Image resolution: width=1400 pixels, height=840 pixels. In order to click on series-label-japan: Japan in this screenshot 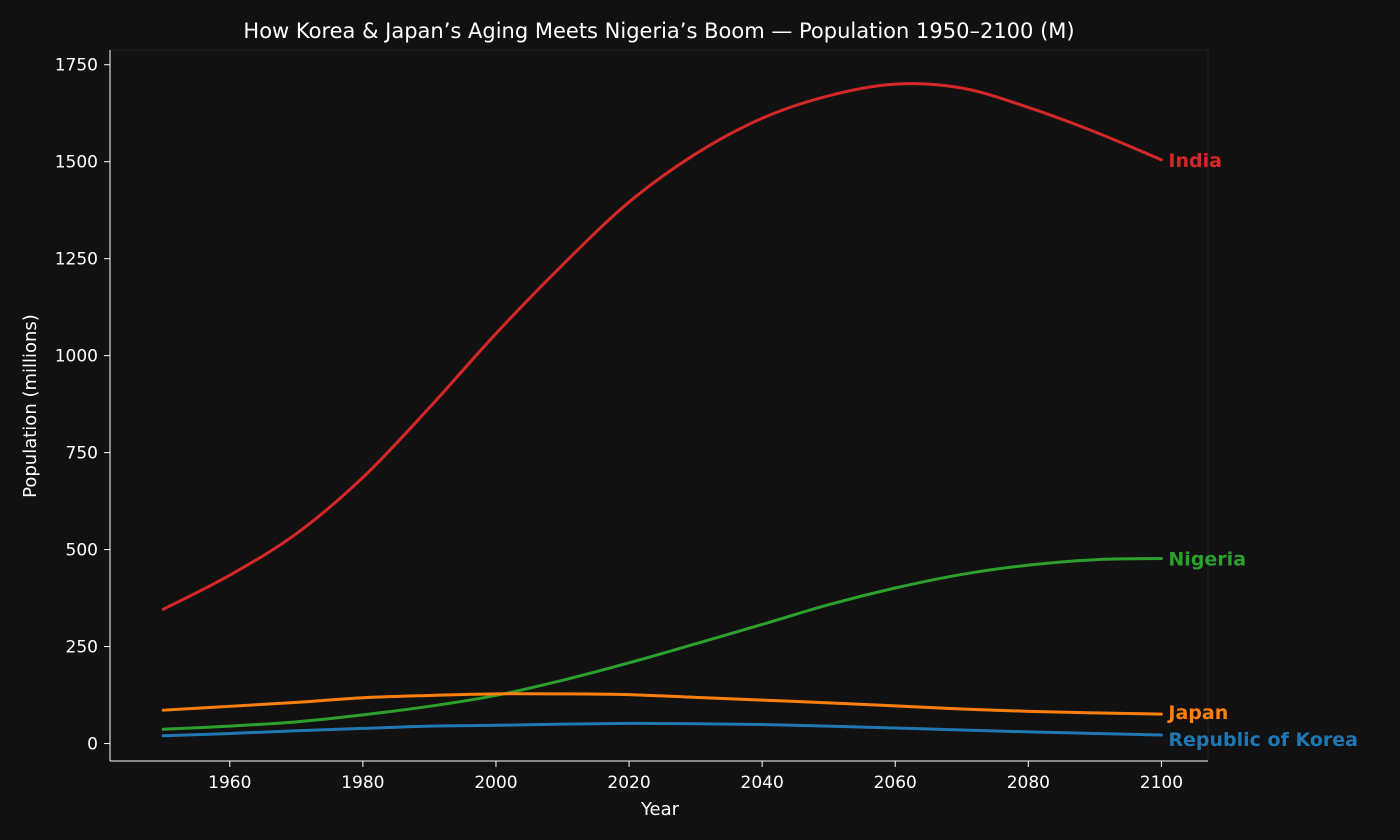, I will do `click(1197, 713)`.